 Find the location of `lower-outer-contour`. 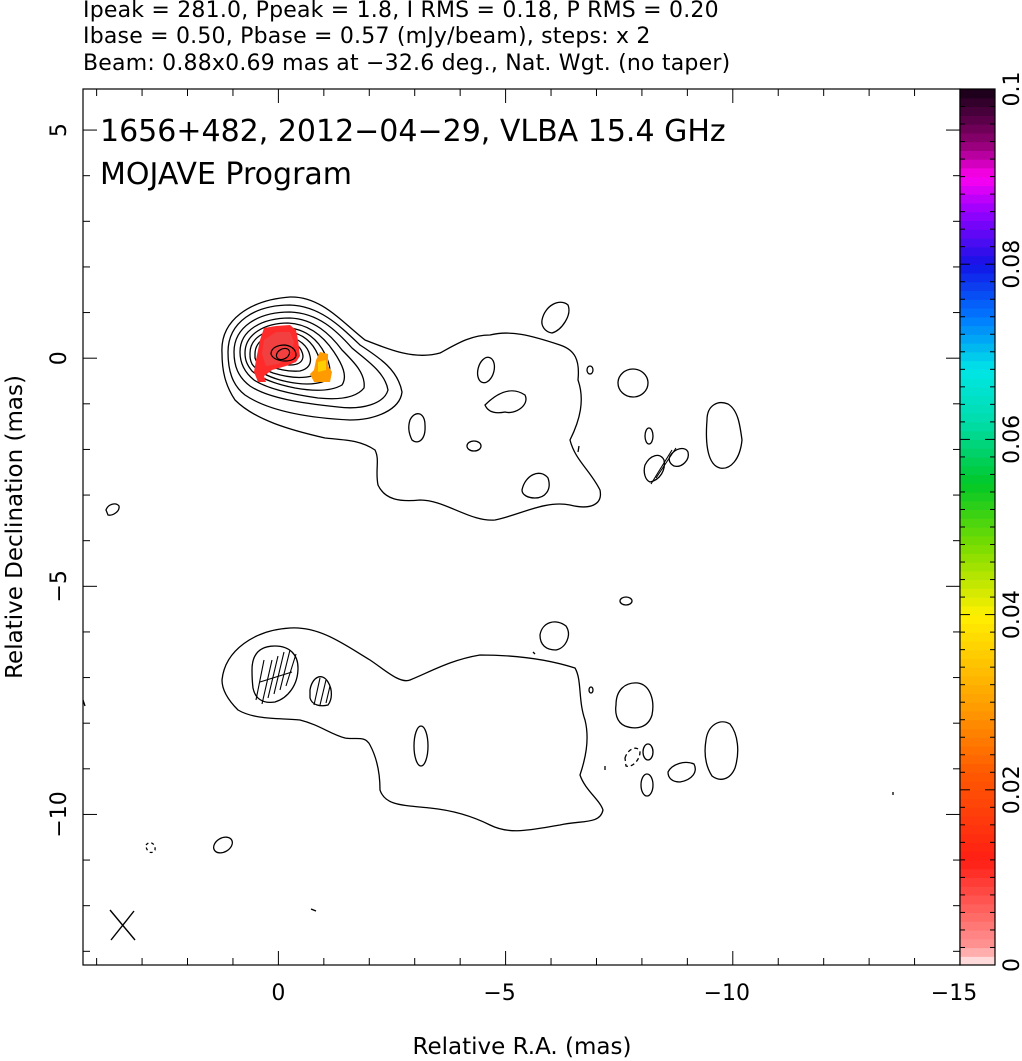

lower-outer-contour is located at coordinates (412, 729).